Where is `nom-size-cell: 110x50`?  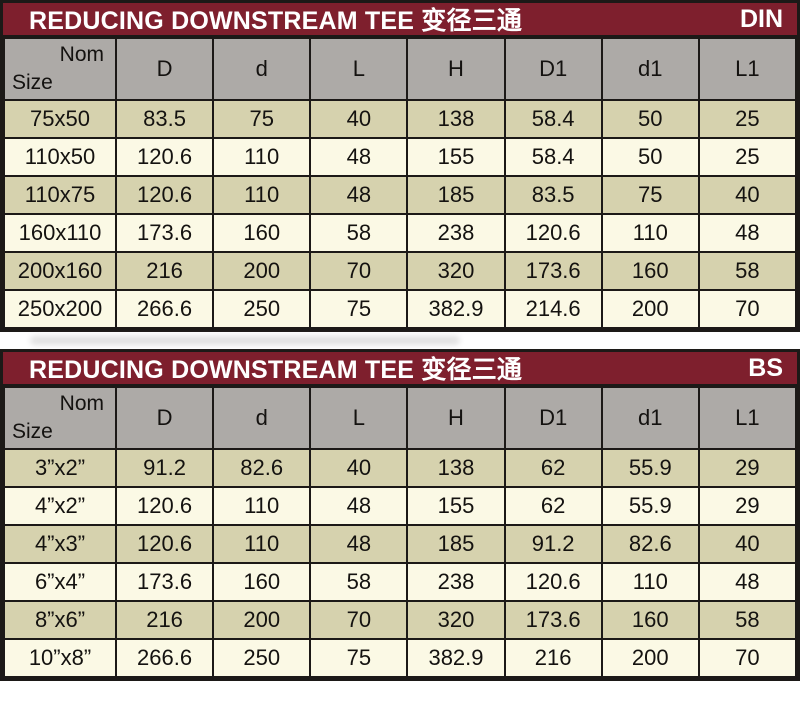 nom-size-cell: 110x50 is located at coordinates (60, 157).